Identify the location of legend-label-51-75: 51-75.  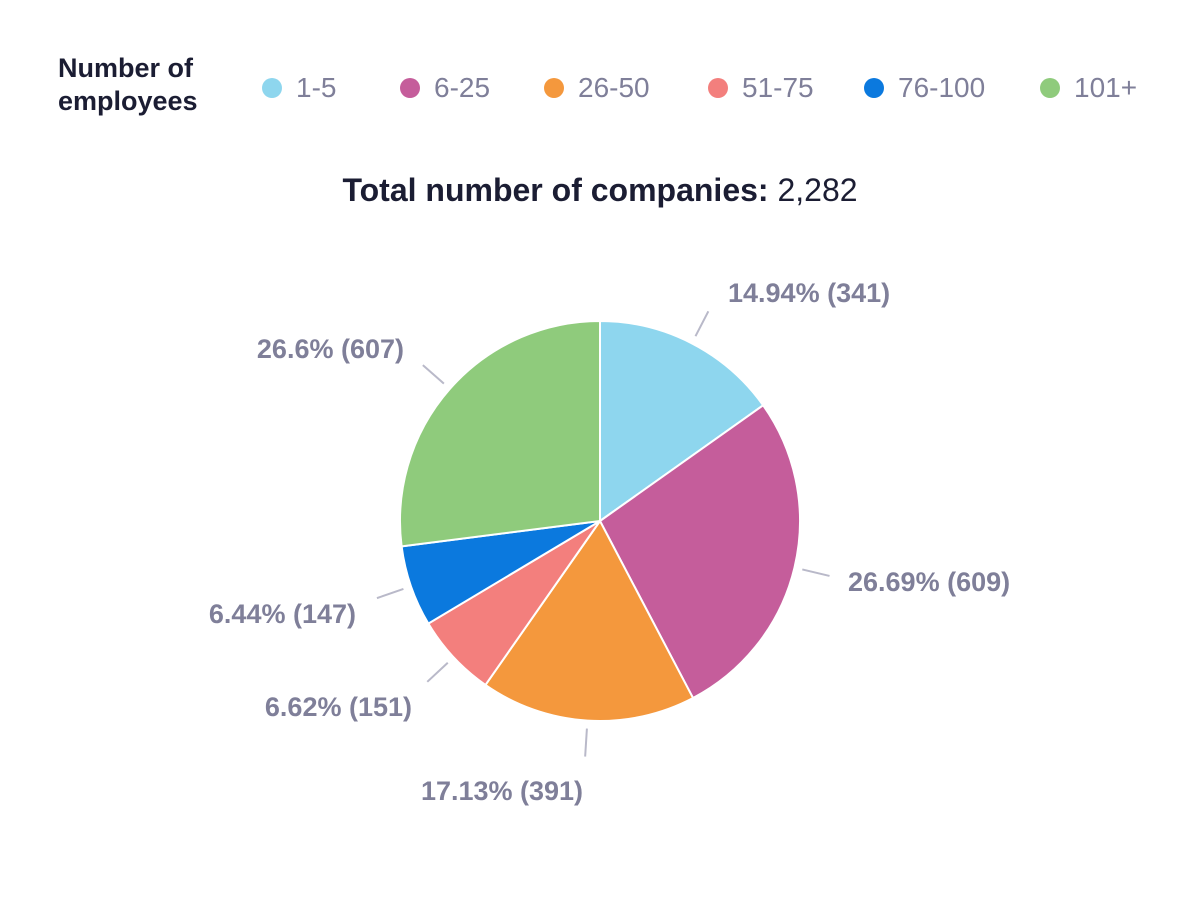
(778, 87).